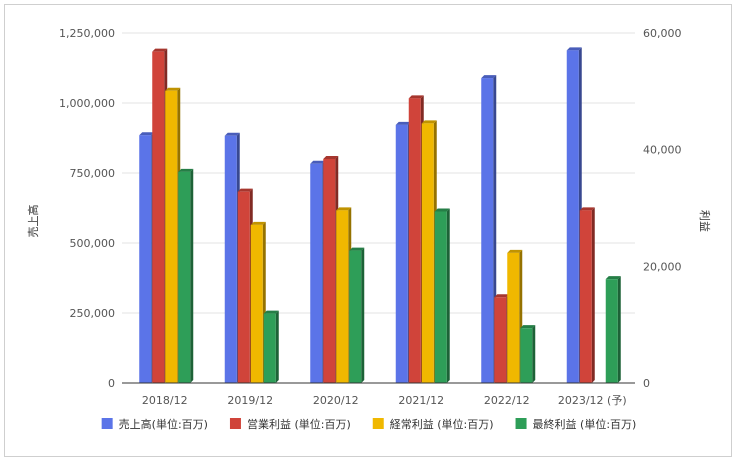 This screenshot has height=463, width=738. Describe the element at coordinates (87, 33) in the screenshot. I see `left-tick-label: 1,250,000` at that location.